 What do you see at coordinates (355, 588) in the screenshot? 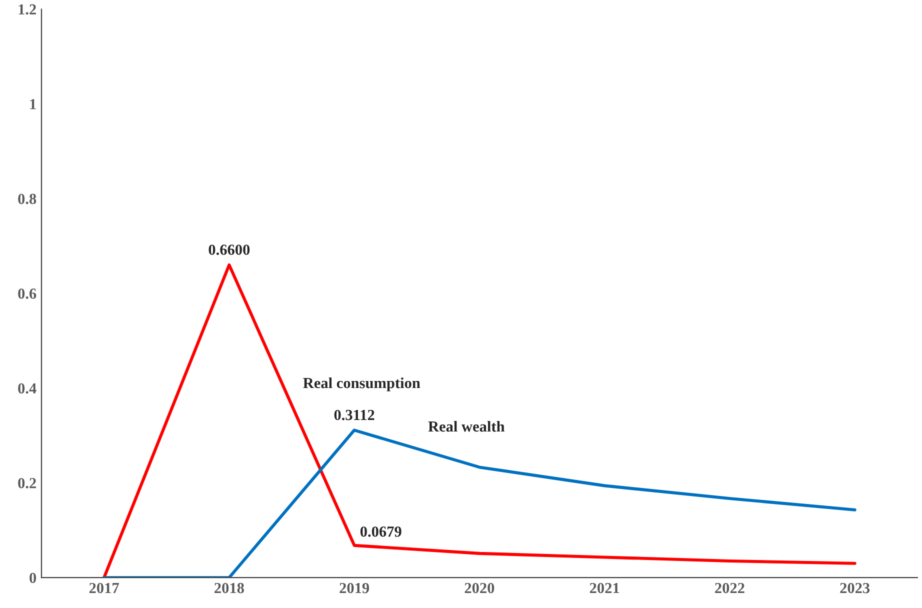
I see `x-tick-label: 2019` at bounding box center [355, 588].